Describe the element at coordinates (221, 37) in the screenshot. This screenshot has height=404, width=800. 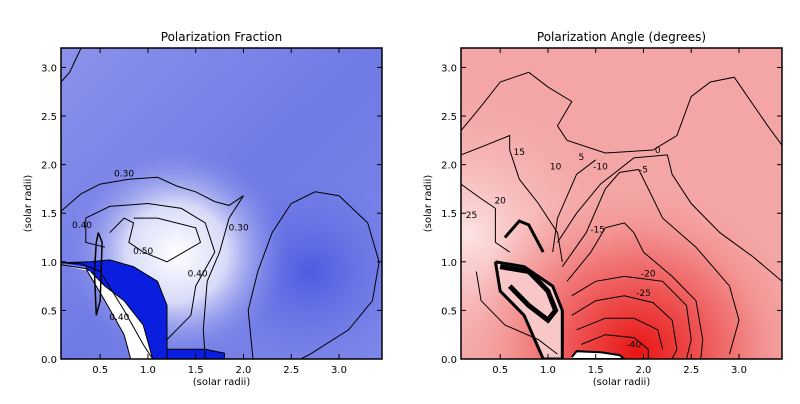
I see `chart-title: Polarization Fraction` at that location.